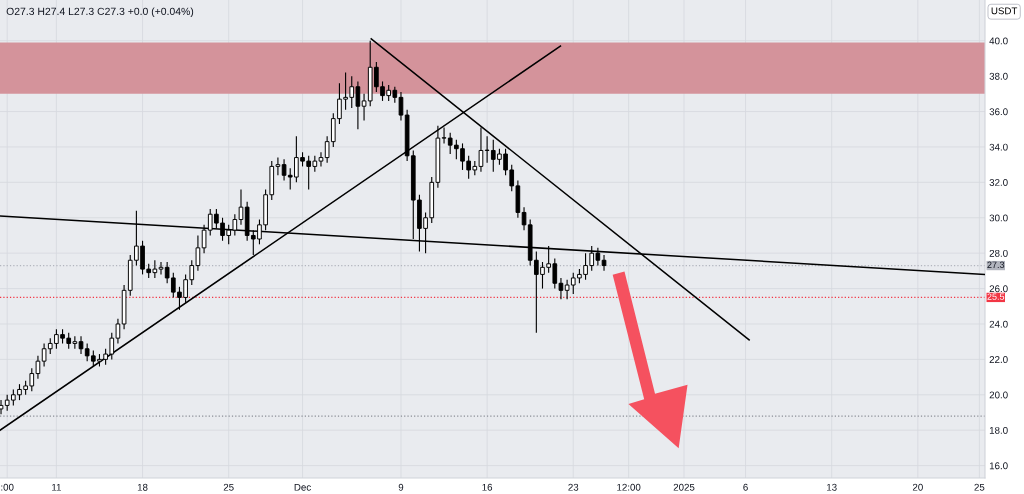 Image resolution: width=1024 pixels, height=494 pixels. What do you see at coordinates (998, 466) in the screenshot?
I see `y-tick-label: 16.0` at bounding box center [998, 466].